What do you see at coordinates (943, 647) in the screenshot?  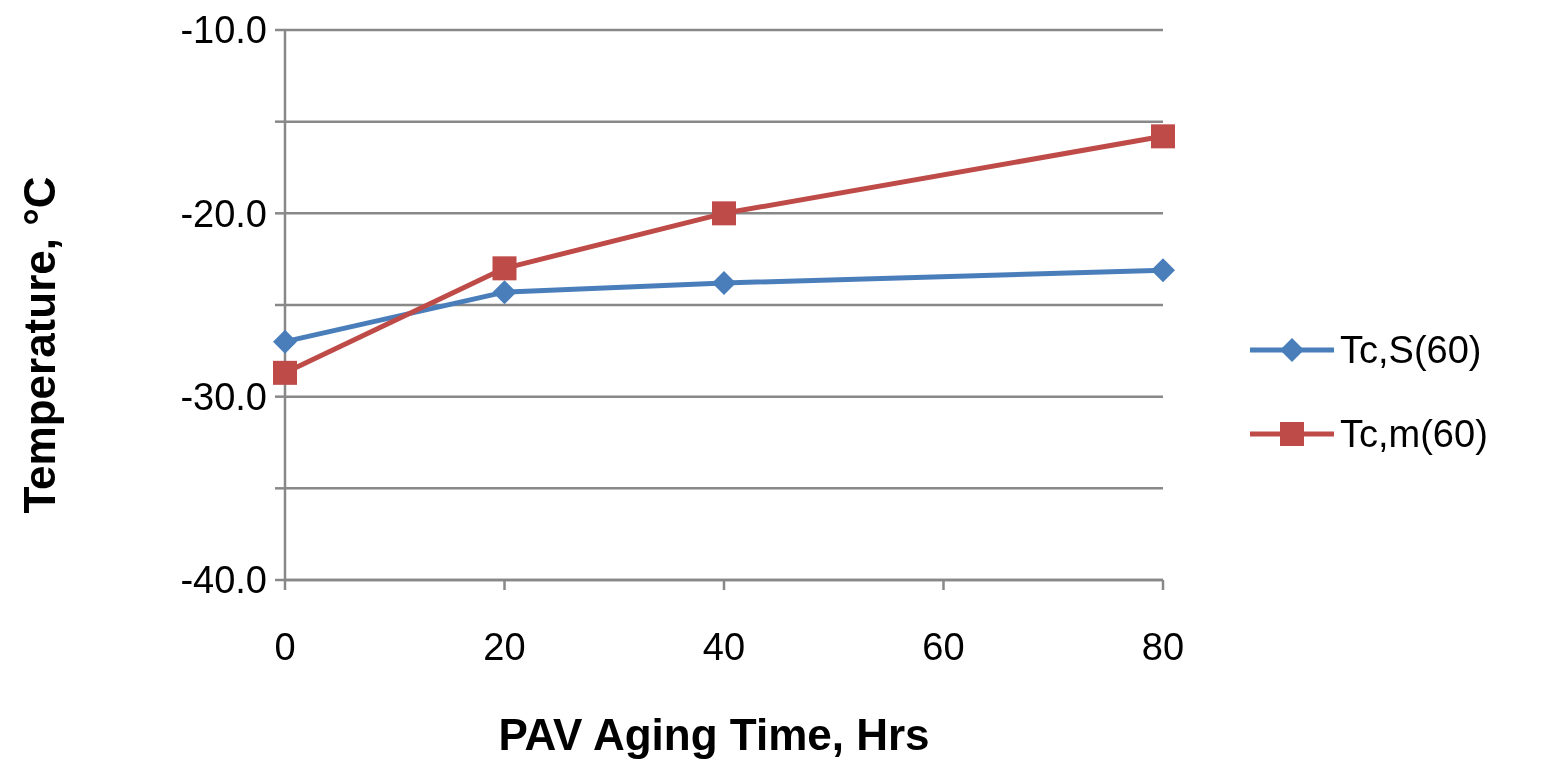 I see `x-tick-label: 60` at bounding box center [943, 647].